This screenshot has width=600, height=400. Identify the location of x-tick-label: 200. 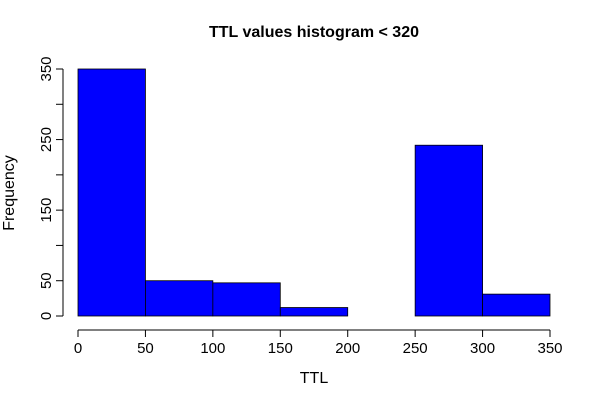
(347, 348).